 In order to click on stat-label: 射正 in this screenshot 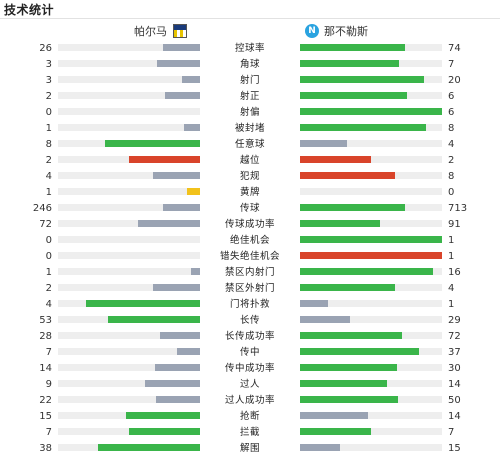, I will do `click(249, 96)`.